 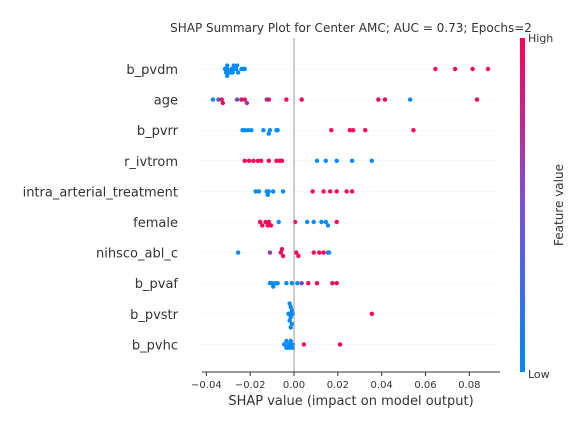 What do you see at coordinates (543, 206) in the screenshot?
I see `colorbar: High Low Feature value` at bounding box center [543, 206].